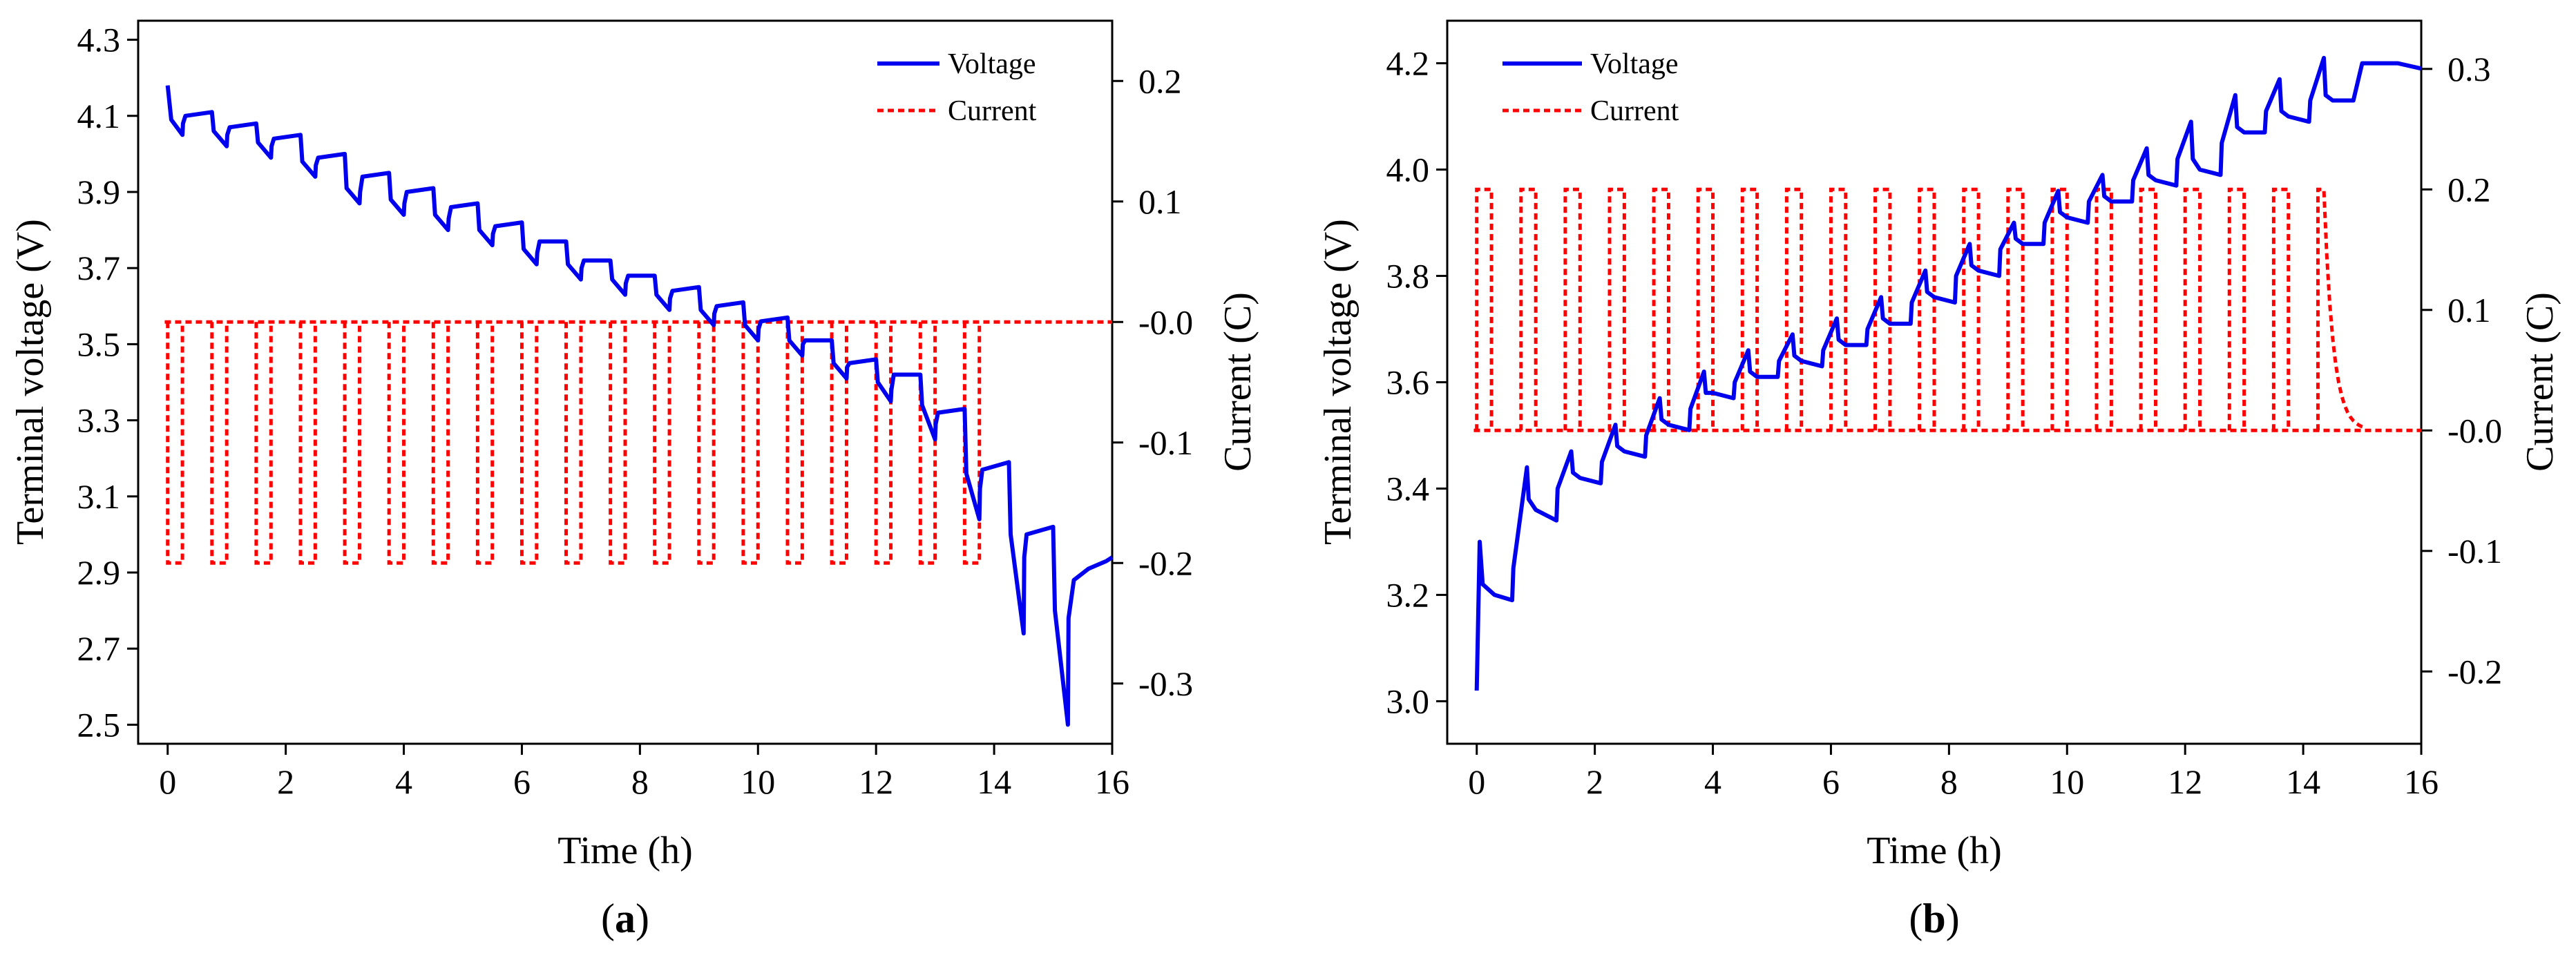 This screenshot has height=953, width=2576. Describe the element at coordinates (1476, 782) in the screenshot. I see `panel-b-x-tick-label: 0` at that location.